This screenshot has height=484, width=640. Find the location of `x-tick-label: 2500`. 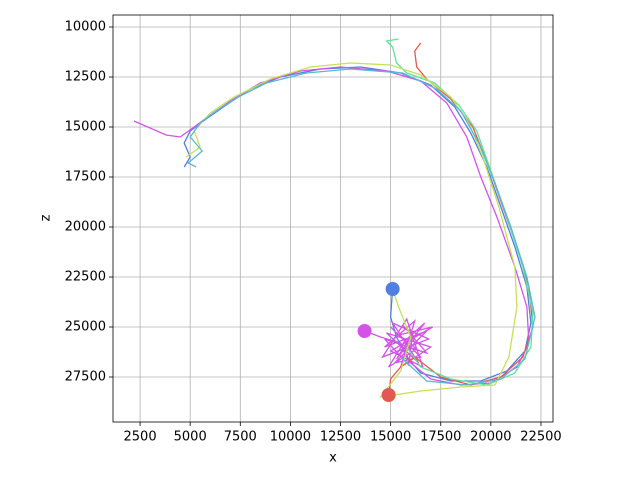

x-tick-label: 2500 is located at coordinates (140, 437).